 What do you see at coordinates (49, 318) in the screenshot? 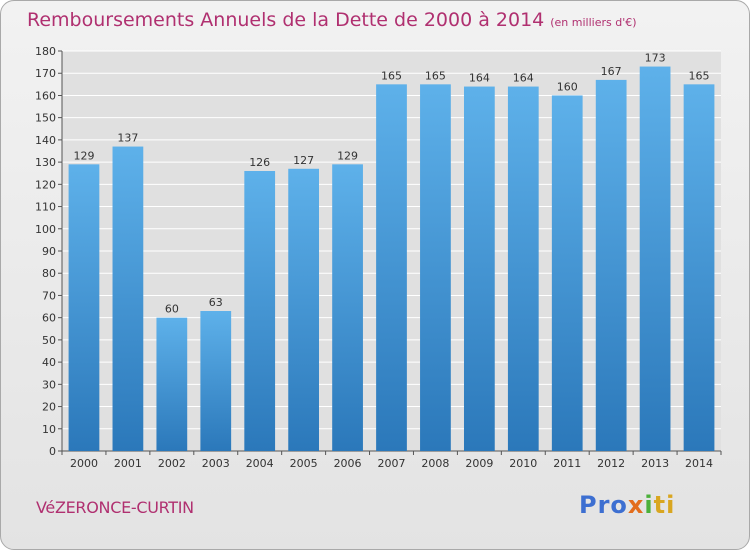
I see `y-tick-label: 60` at bounding box center [49, 318].